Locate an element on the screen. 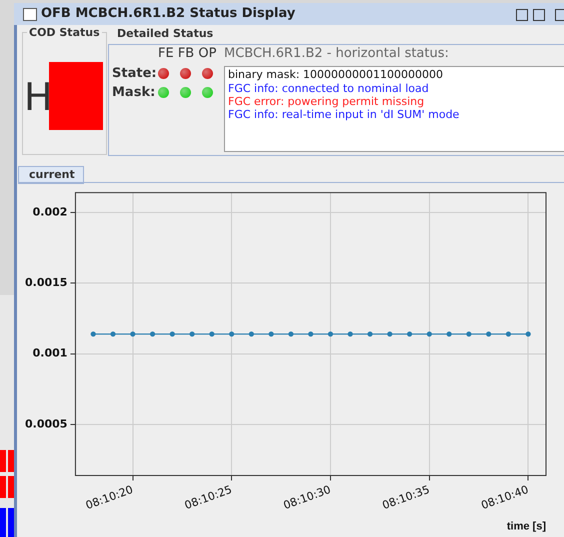 This screenshot has height=537, width=564. text: FGC info: real-time input in 'dI SUM' mode is located at coordinates (344, 114).